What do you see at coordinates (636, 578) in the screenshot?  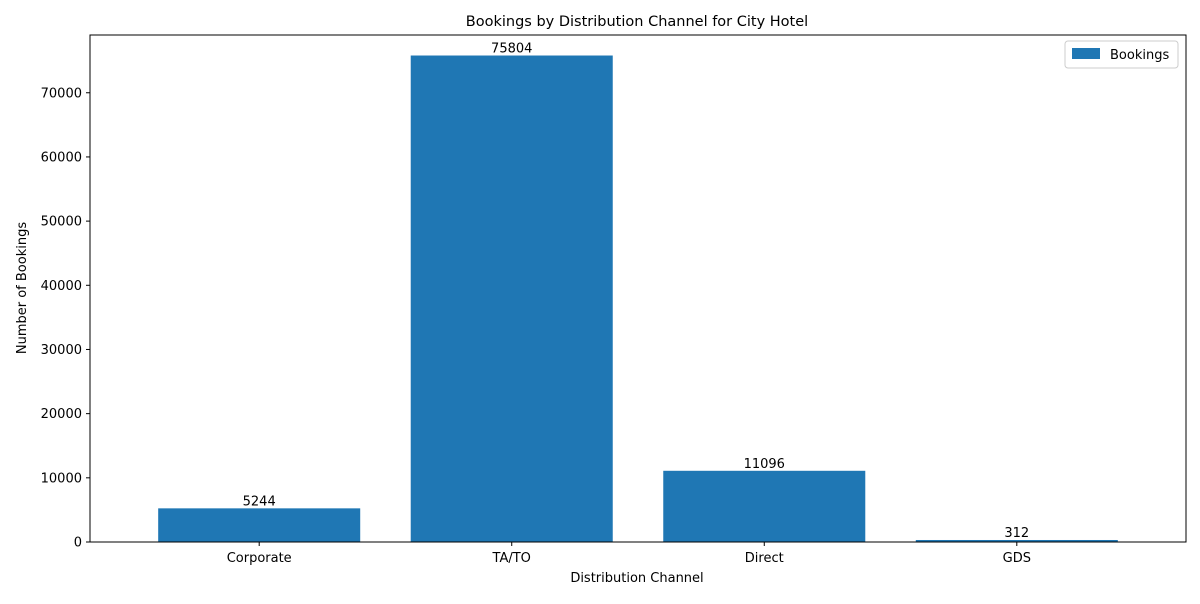 I see `x-axis-label: Distribution Channel` at bounding box center [636, 578].